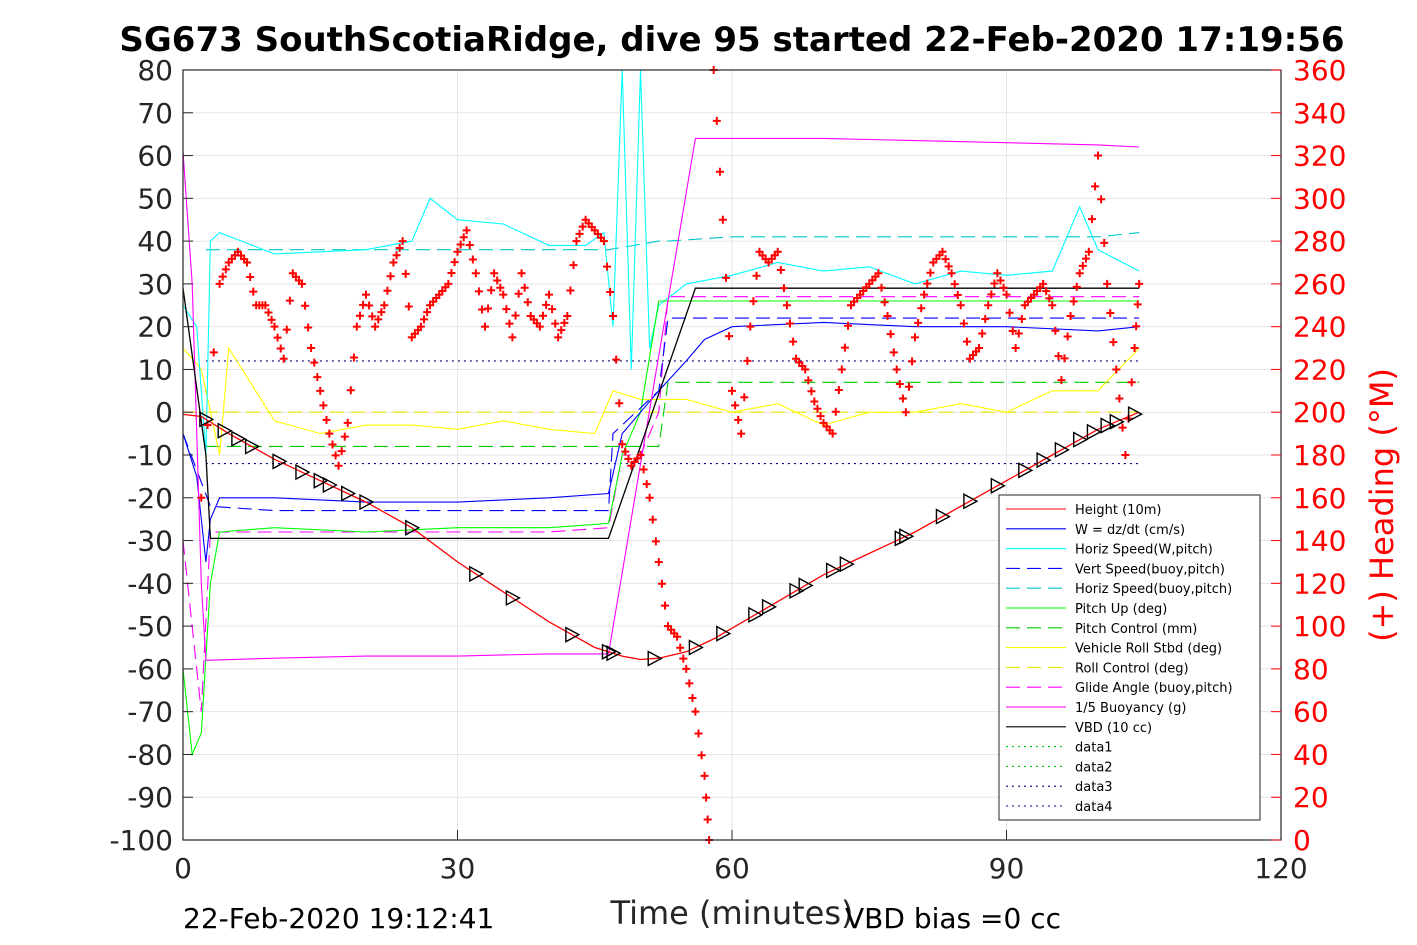 The image size is (1417, 945). I want to click on y-tick-label: 70, so click(155, 113).